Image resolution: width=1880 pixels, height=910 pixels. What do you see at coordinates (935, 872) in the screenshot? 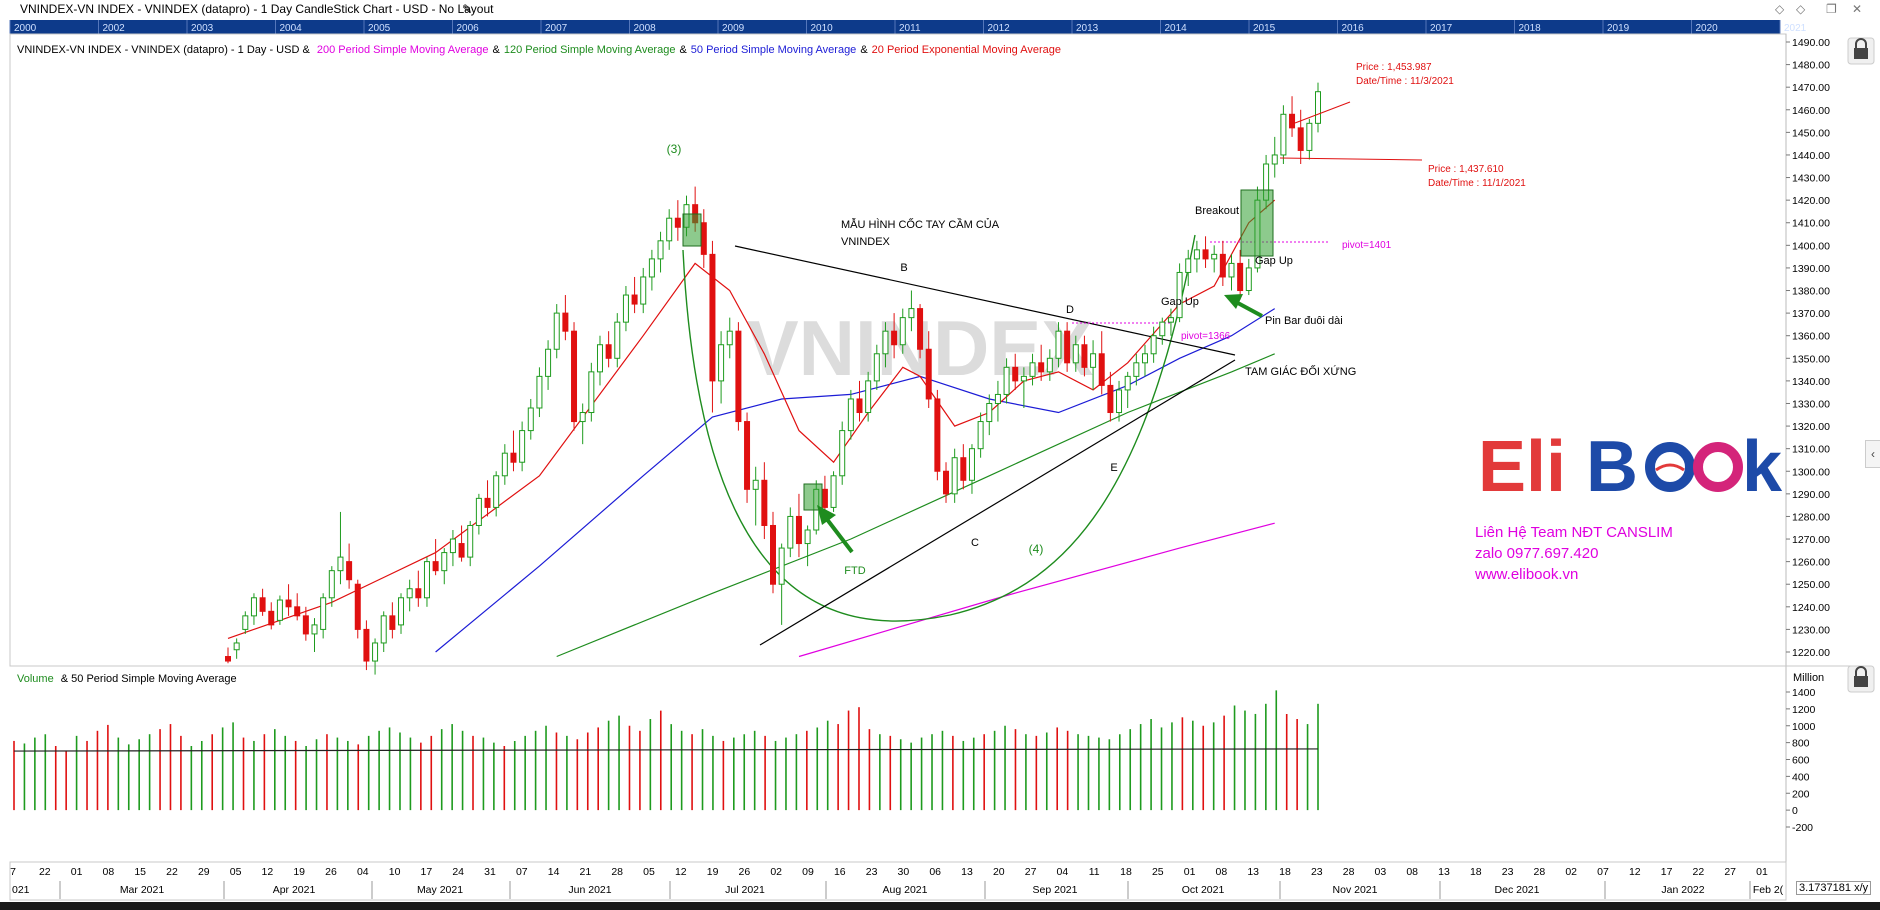
I see `x-day-label: 06` at bounding box center [935, 872].